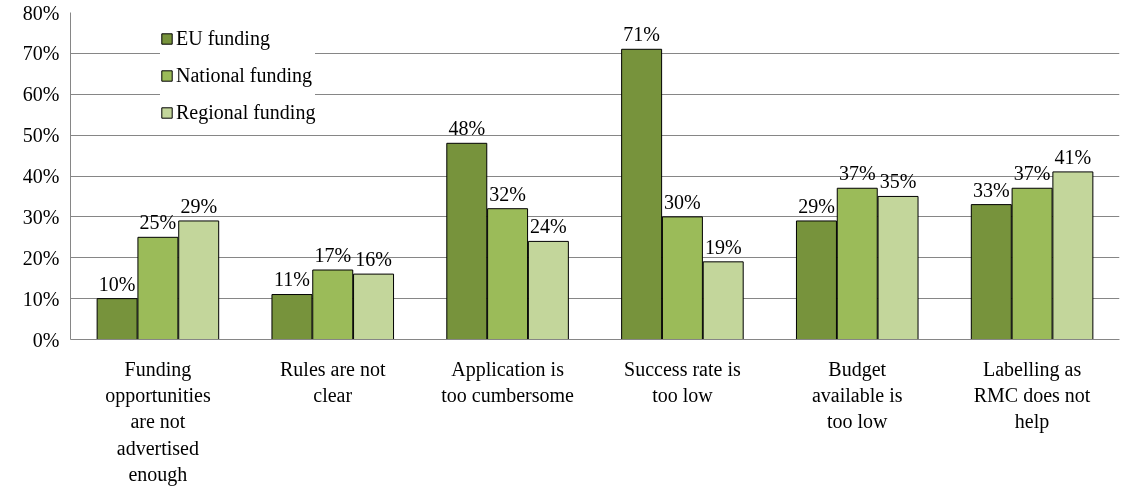 The height and width of the screenshot is (488, 1134). I want to click on y-tick-label: 30%, so click(41, 216).